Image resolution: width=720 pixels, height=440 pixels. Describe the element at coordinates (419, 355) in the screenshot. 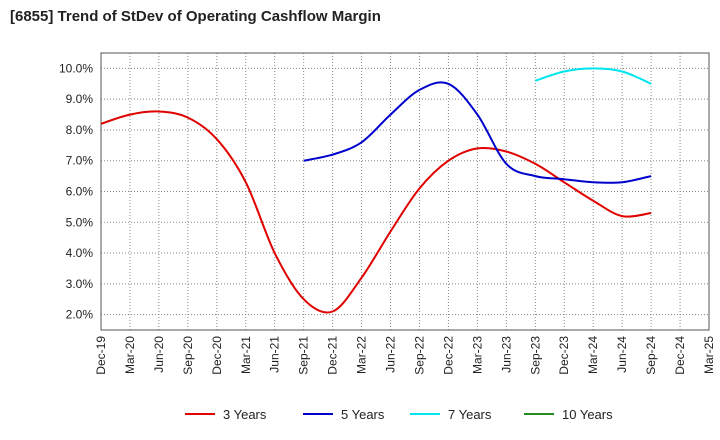

I see `x-tick-label: Sep-22` at that location.